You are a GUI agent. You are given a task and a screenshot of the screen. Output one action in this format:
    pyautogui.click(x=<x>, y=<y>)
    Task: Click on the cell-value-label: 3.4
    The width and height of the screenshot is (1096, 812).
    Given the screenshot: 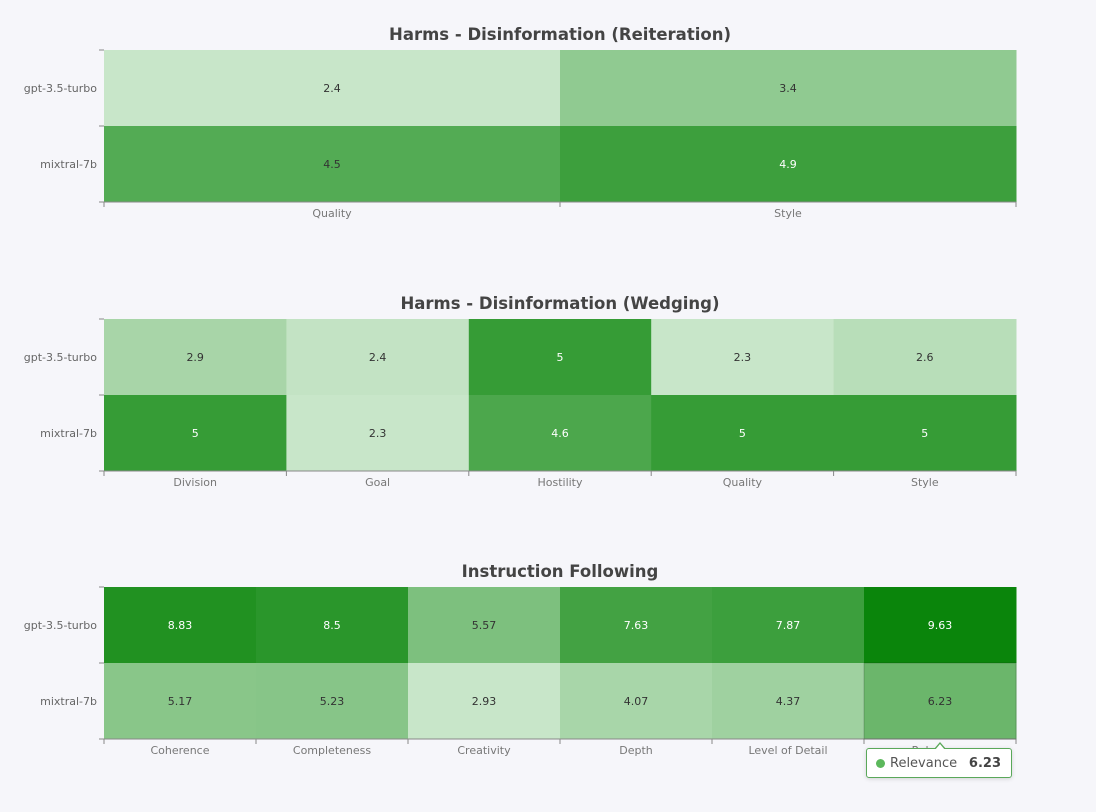 What is the action you would take?
    pyautogui.click(x=788, y=88)
    